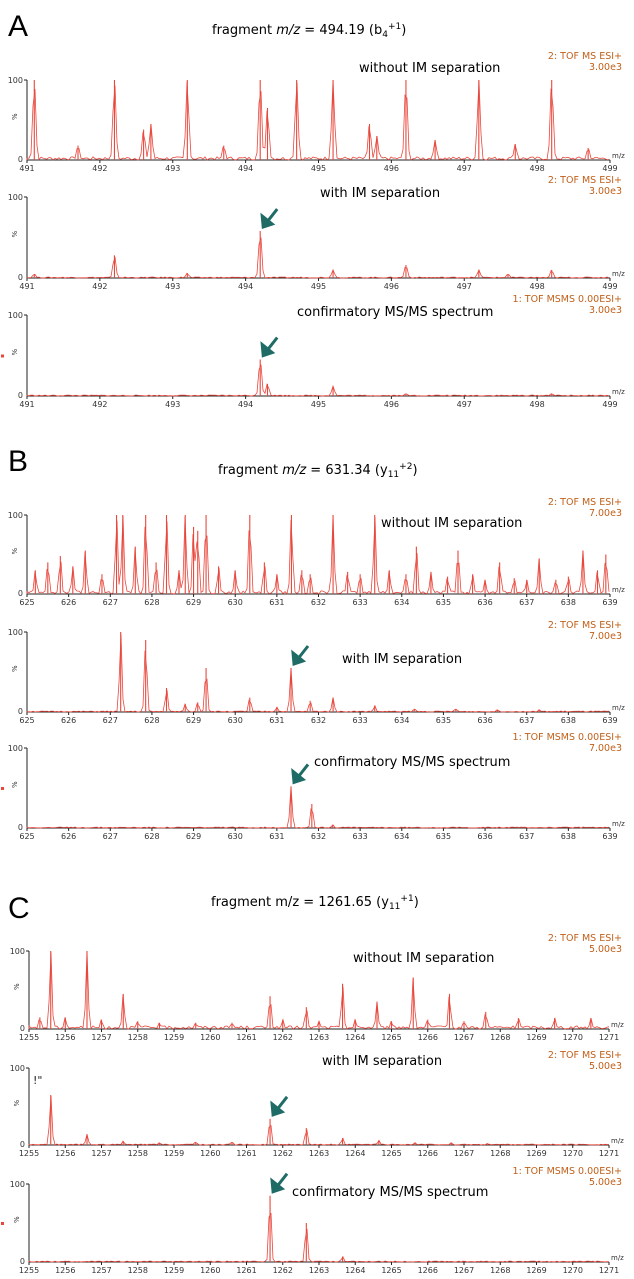 The image size is (634, 1279). I want to click on x-tick-label: 1257, so click(101, 1270).